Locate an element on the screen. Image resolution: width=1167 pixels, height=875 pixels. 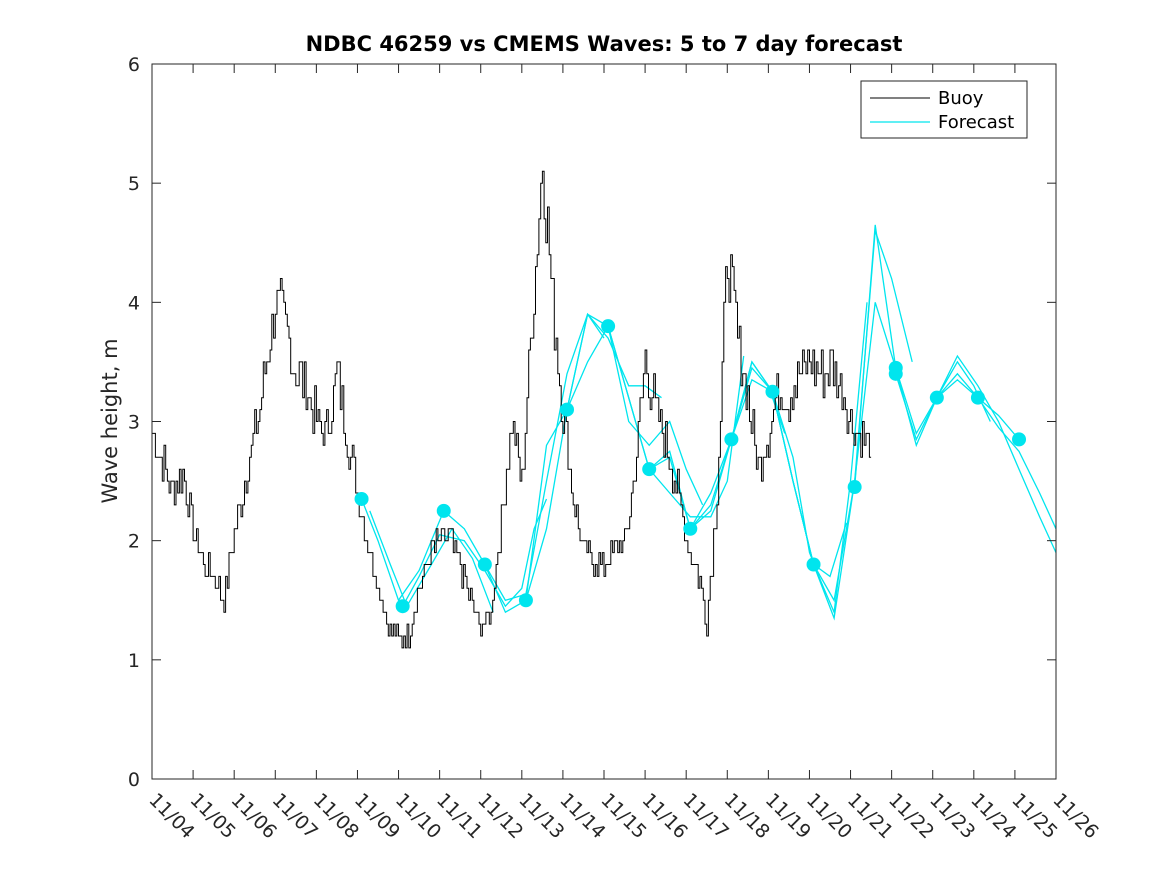
x-tick-label: 11/25 is located at coordinates (1034, 816).